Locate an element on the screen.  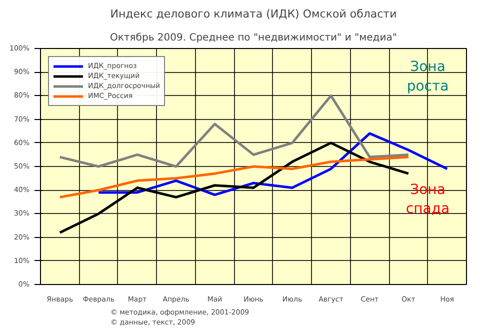
chart-subtitle: Октябрь 2009. Среднее по "недвижимости" и "медиа" is located at coordinates (253, 38).